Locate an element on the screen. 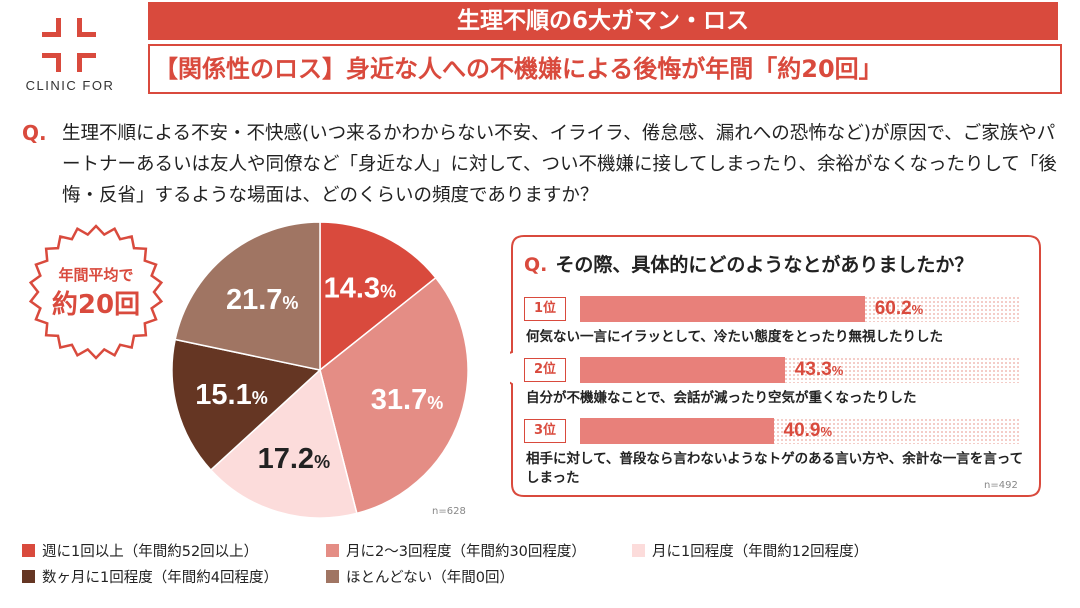 Image resolution: width=1080 pixels, height=608 pixels. legend-item-1: 月に2〜3回程度（年間約30回程度） is located at coordinates (456, 550).